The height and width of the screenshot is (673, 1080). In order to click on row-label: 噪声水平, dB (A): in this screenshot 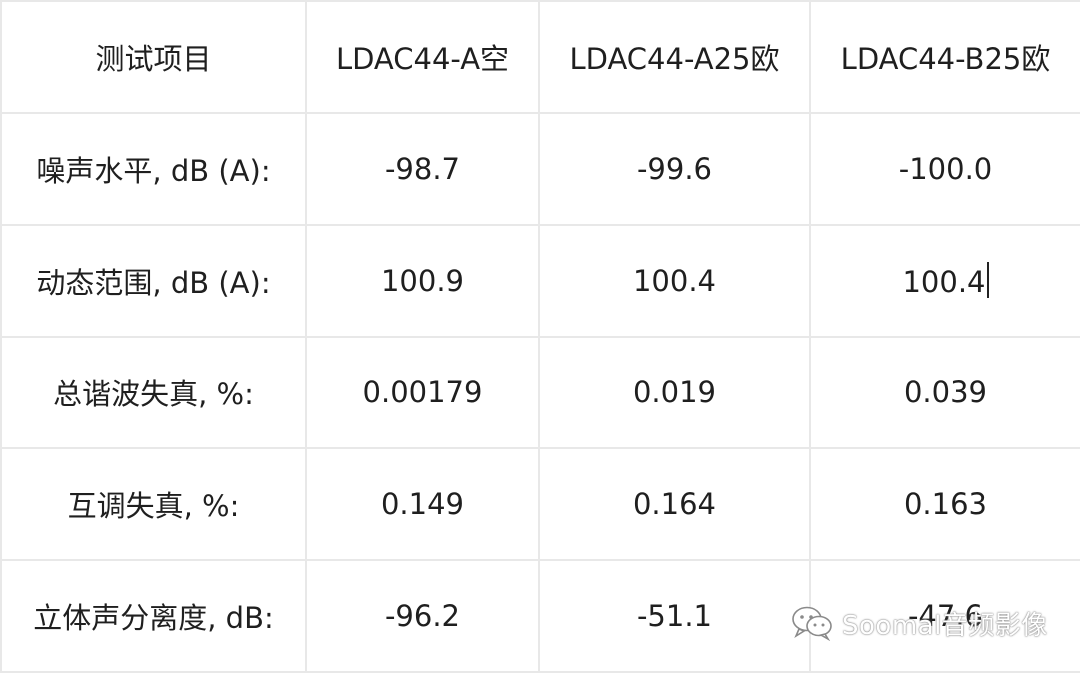, I will do `click(153, 169)`.